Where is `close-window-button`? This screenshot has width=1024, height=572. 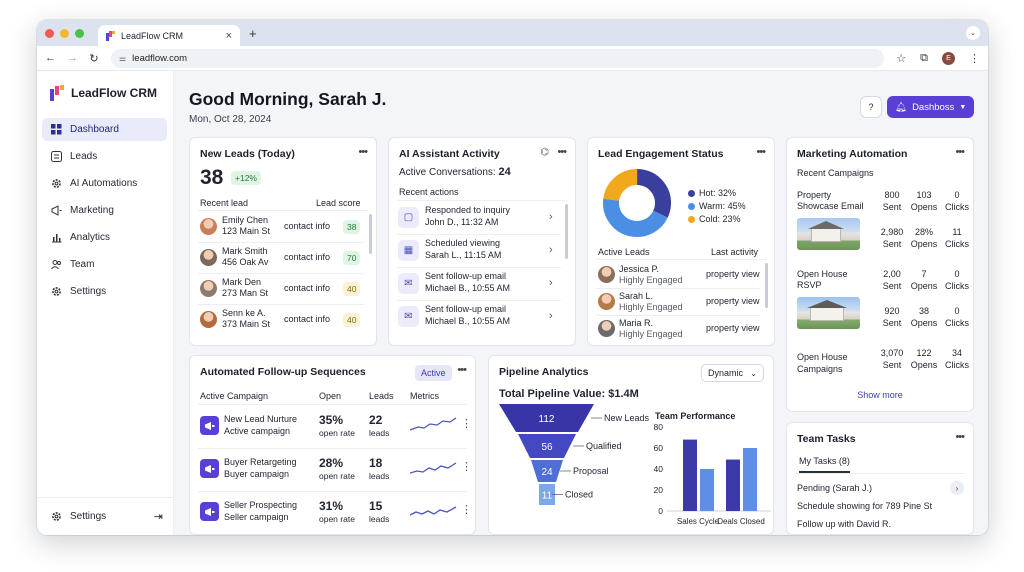 close-window-button is located at coordinates (49, 33).